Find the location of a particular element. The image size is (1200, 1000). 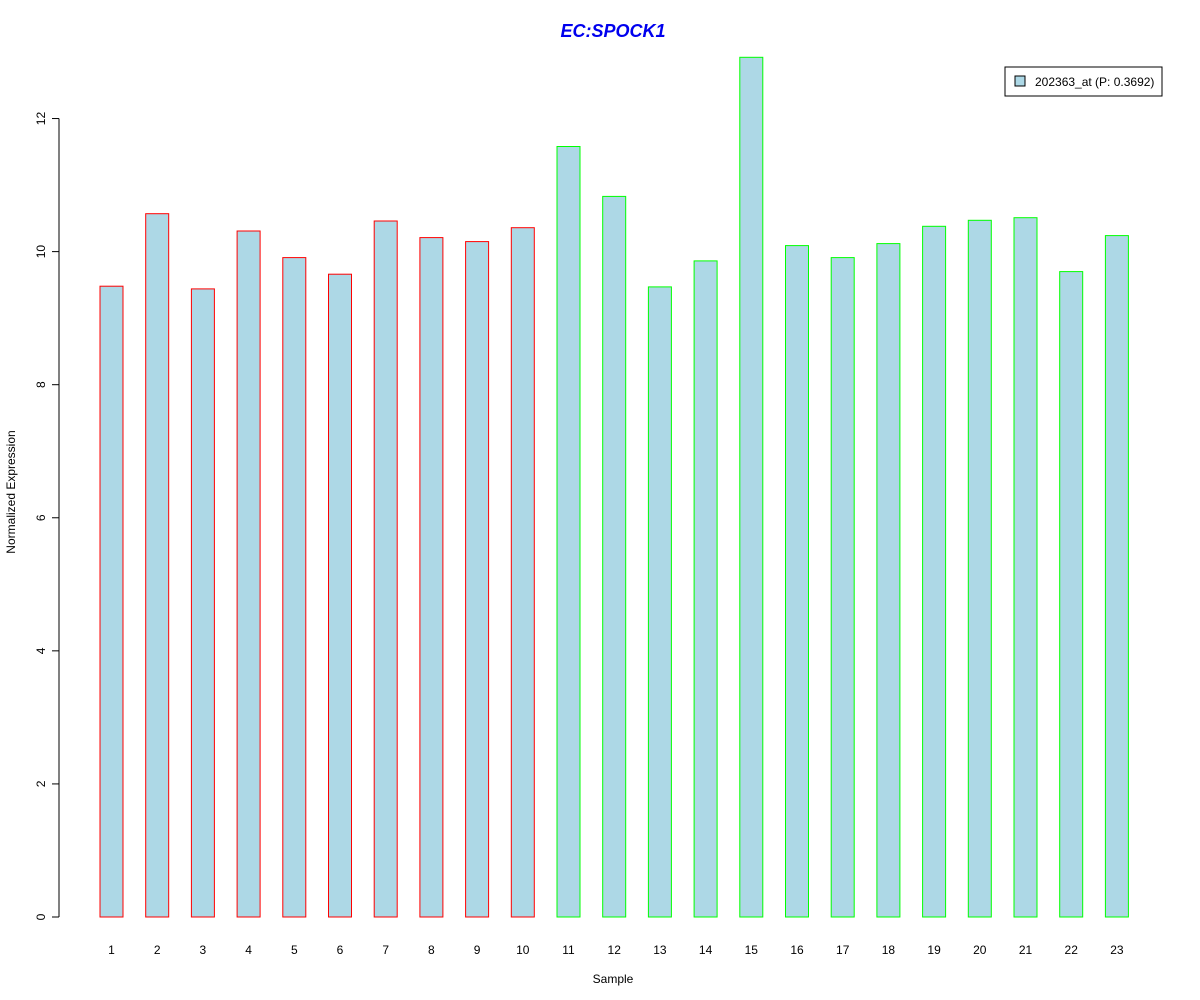

x-tick-label: 1 is located at coordinates (111, 950).